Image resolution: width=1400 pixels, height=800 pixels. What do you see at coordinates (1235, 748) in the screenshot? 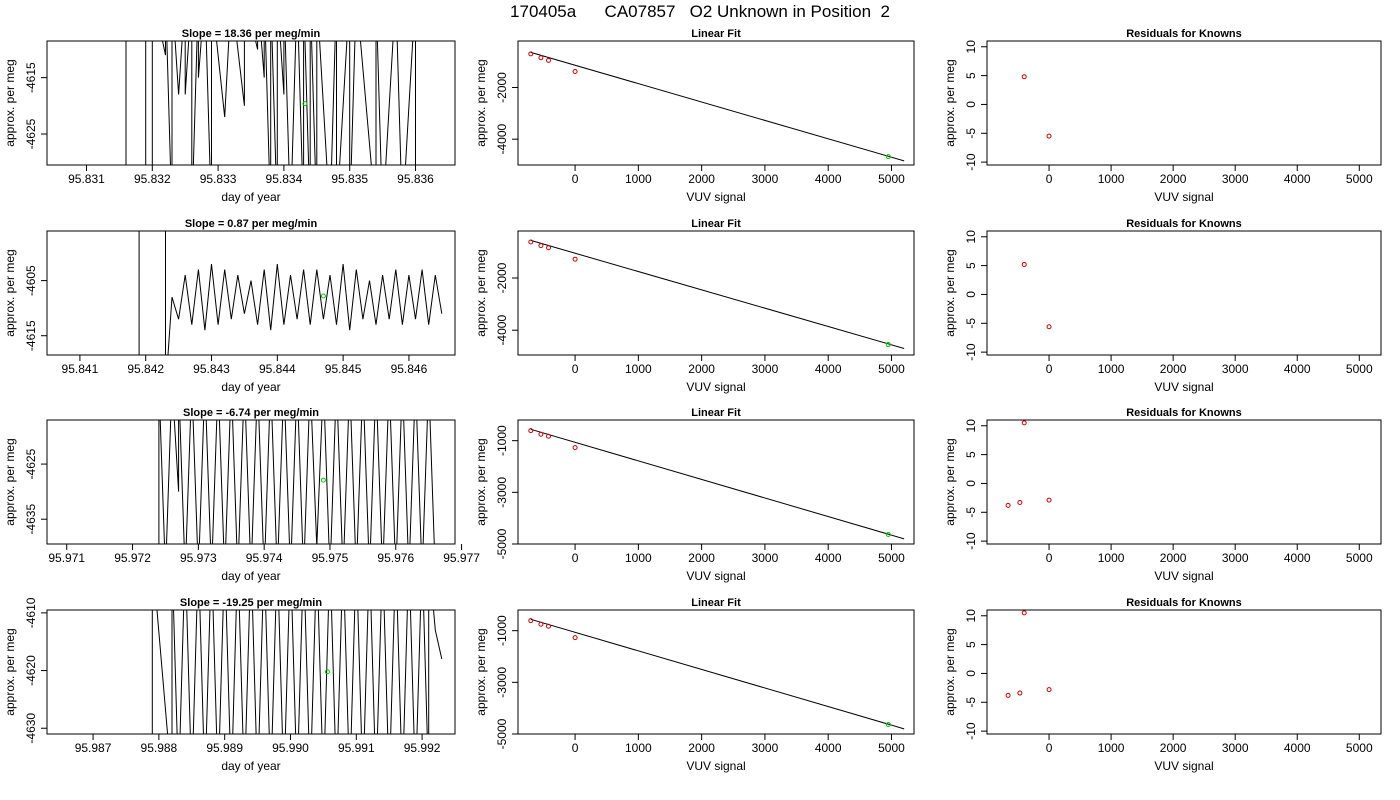
I see `chart-12-xtick-label-3: 3000` at bounding box center [1235, 748].